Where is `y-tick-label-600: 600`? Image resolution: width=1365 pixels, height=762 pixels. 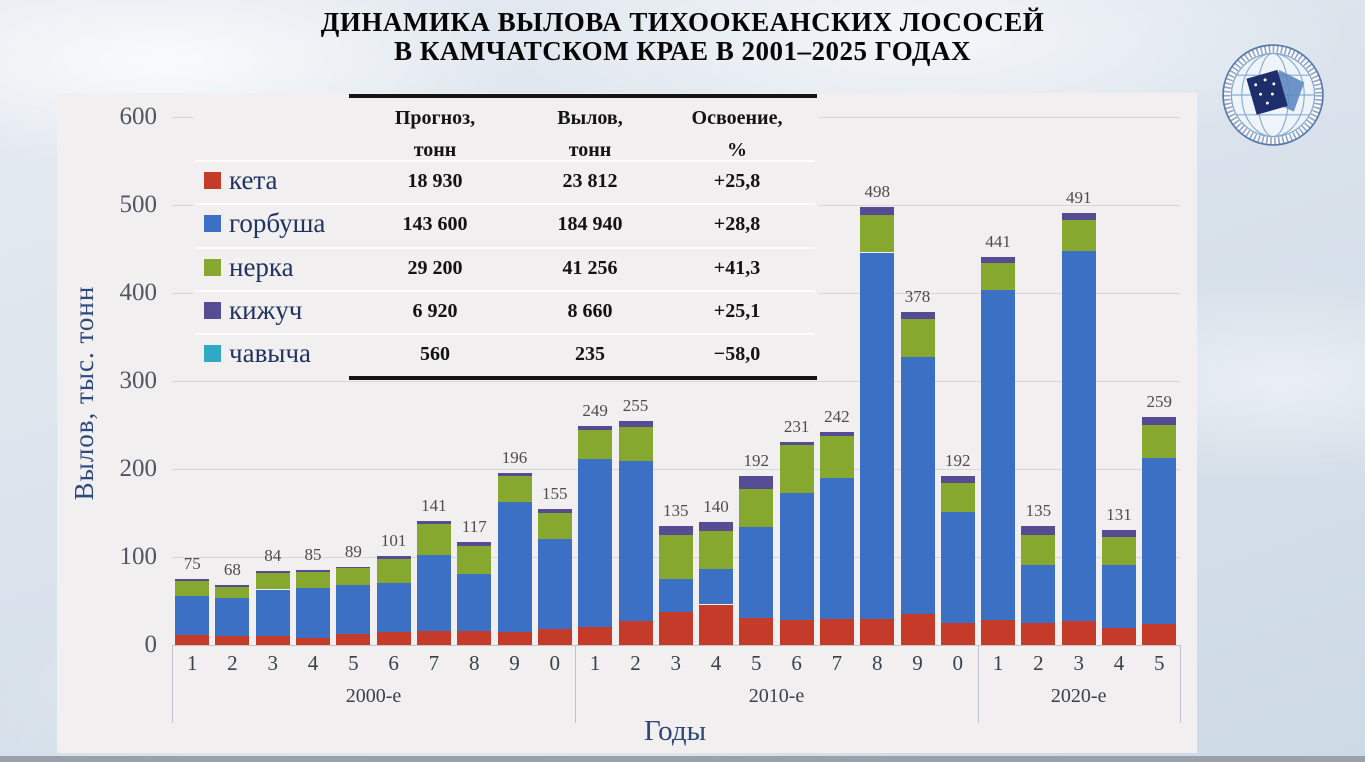 y-tick-label-600: 600 is located at coordinates (138, 116).